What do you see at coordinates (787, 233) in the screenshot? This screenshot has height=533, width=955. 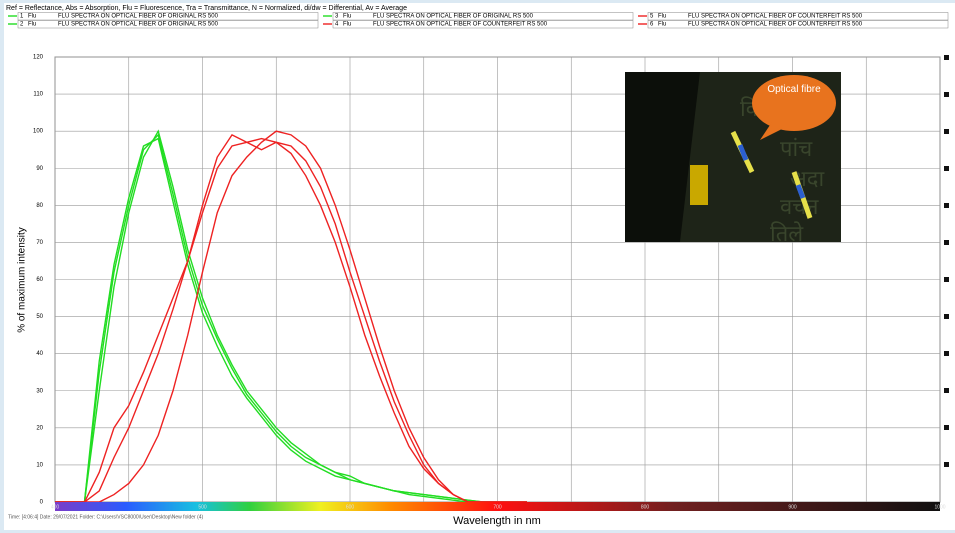 I see `svg-text: तिले` at bounding box center [787, 233].